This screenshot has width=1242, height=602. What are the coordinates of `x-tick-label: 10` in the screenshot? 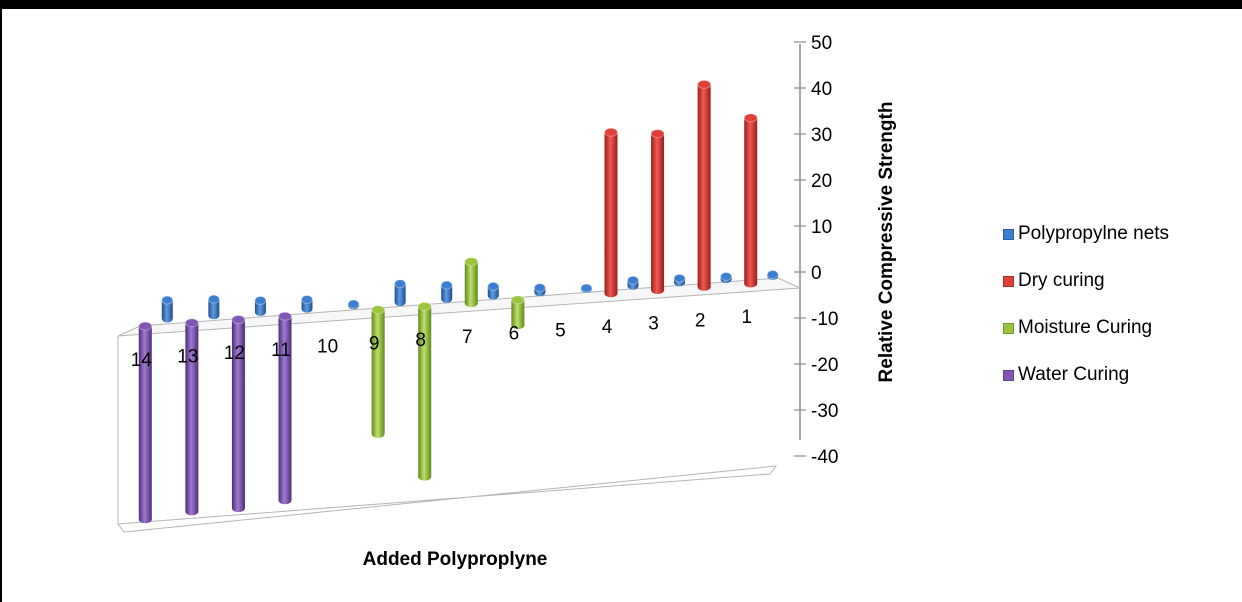 It's located at (327, 347).